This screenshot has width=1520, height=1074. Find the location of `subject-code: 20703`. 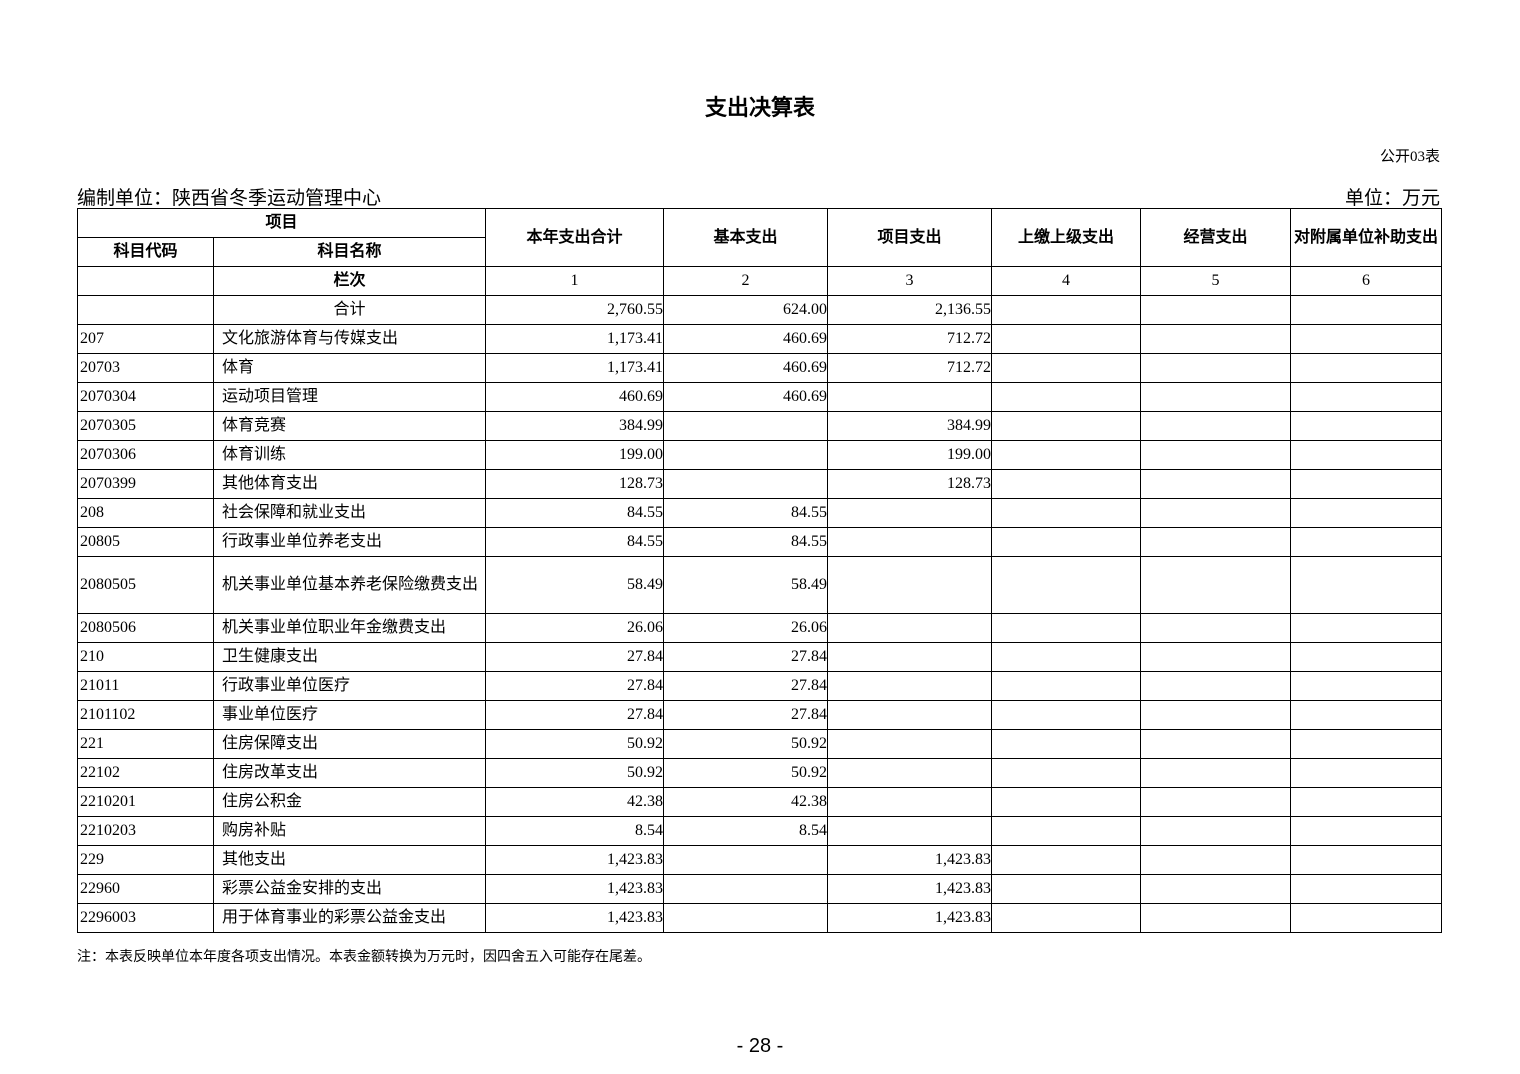

subject-code: 20703 is located at coordinates (145, 368).